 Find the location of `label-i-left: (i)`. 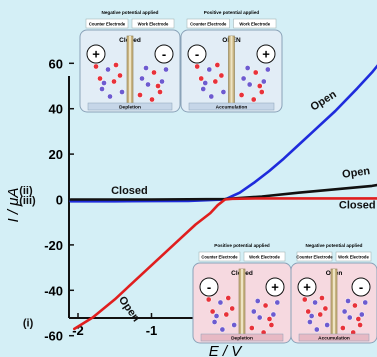

label-i-left: (i) is located at coordinates (28, 324).